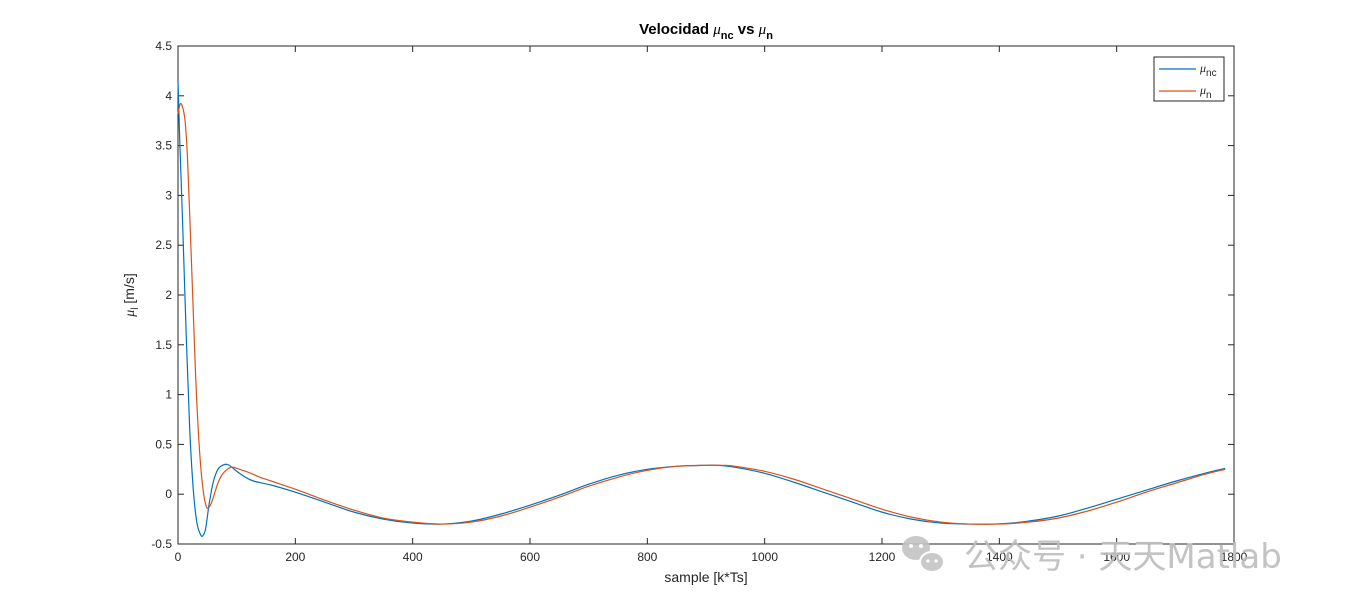  What do you see at coordinates (882, 557) in the screenshot?
I see `x-tick-label: 1200` at bounding box center [882, 557].